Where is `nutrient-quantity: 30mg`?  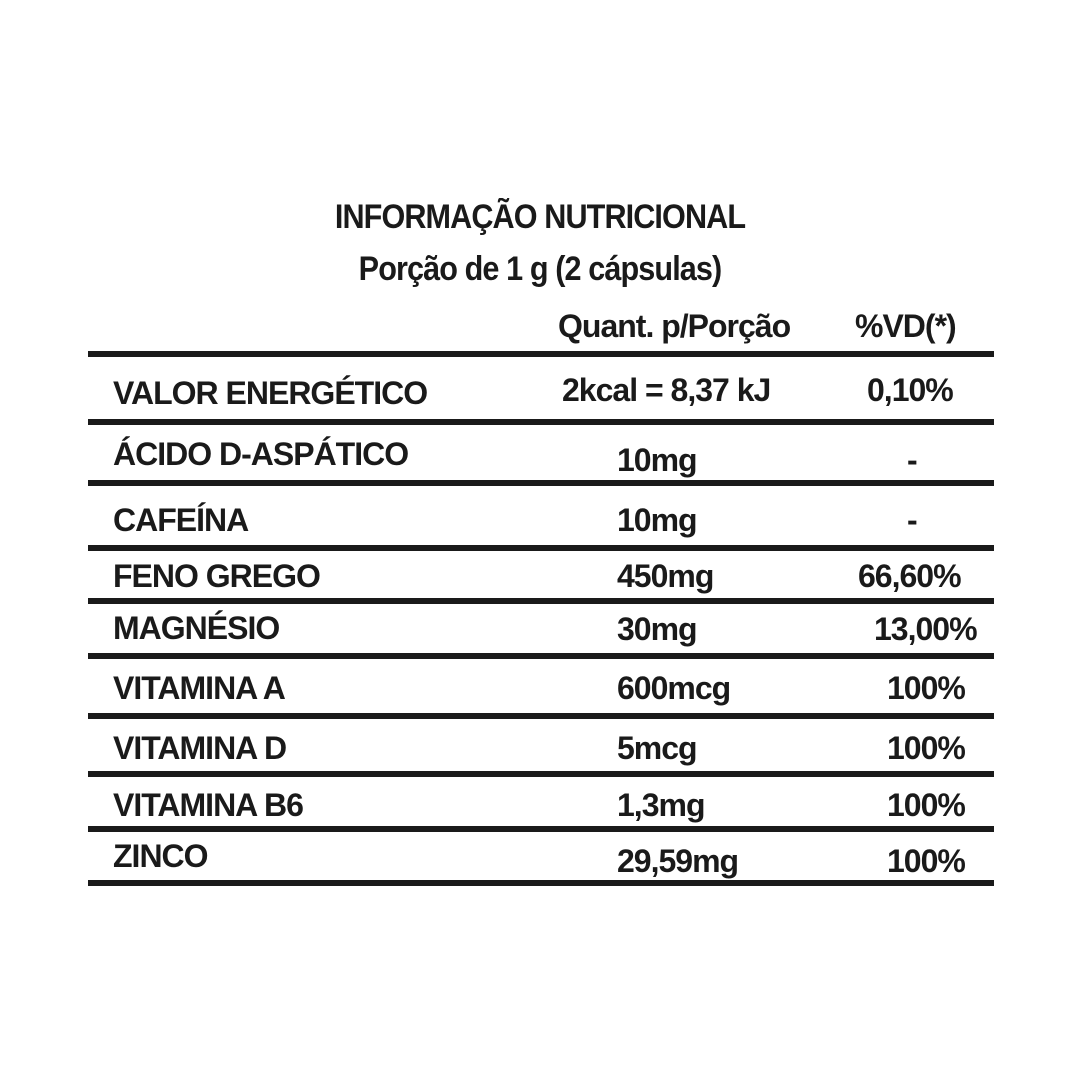
nutrient-quantity: 30mg is located at coordinates (657, 629).